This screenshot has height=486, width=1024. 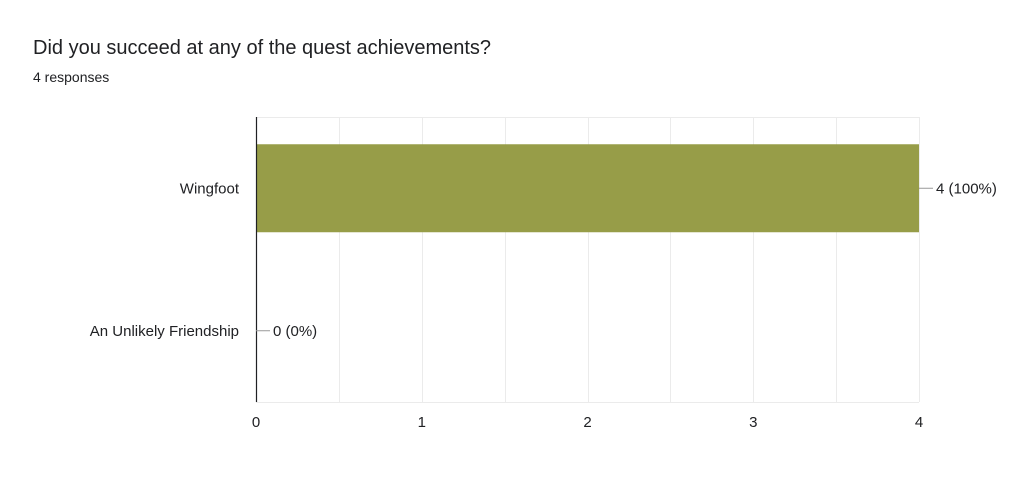 I want to click on x-tick-label: 4, so click(x=919, y=422).